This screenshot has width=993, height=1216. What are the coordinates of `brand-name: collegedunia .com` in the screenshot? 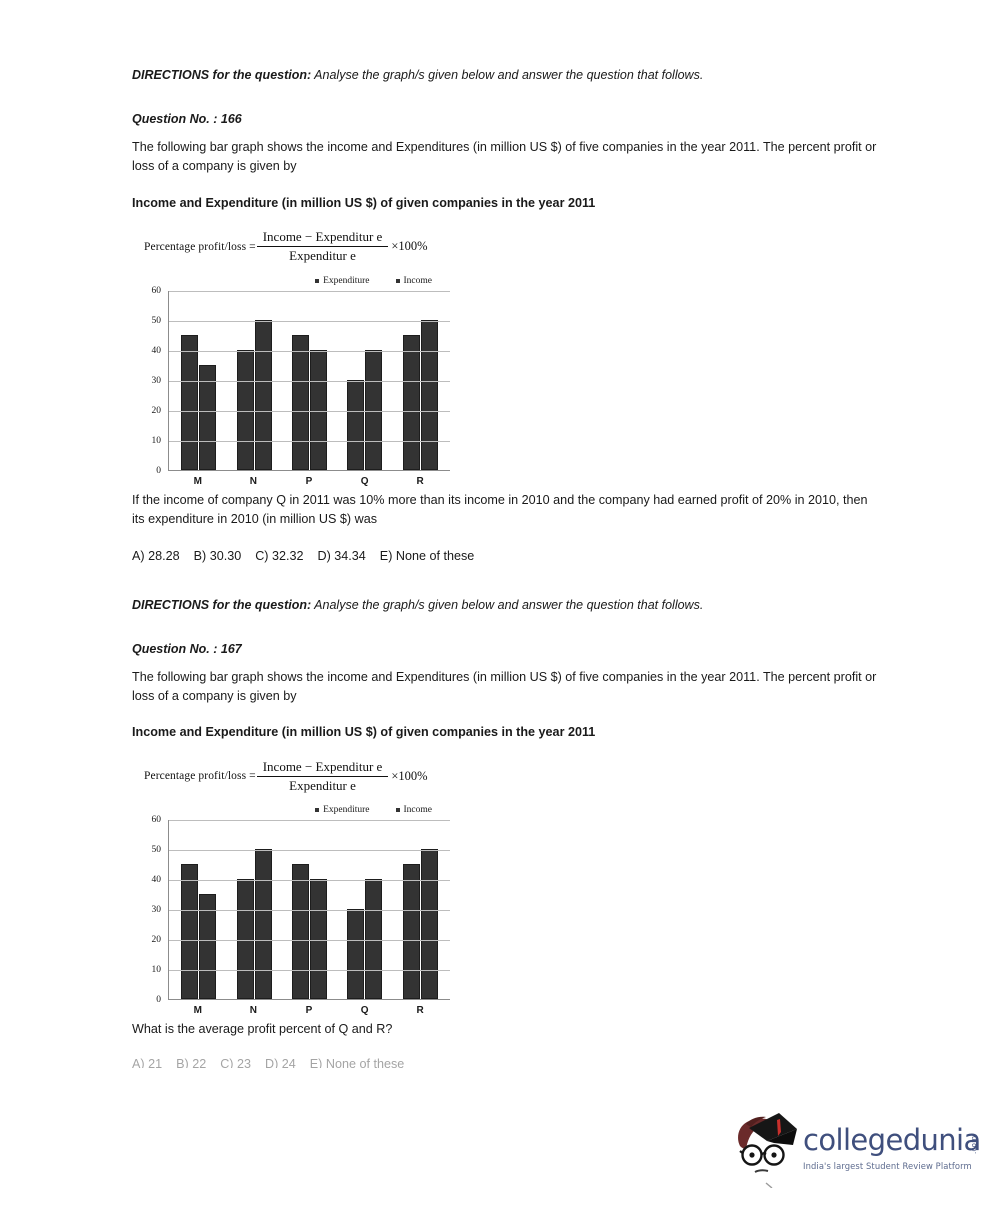 It's located at (892, 1140).